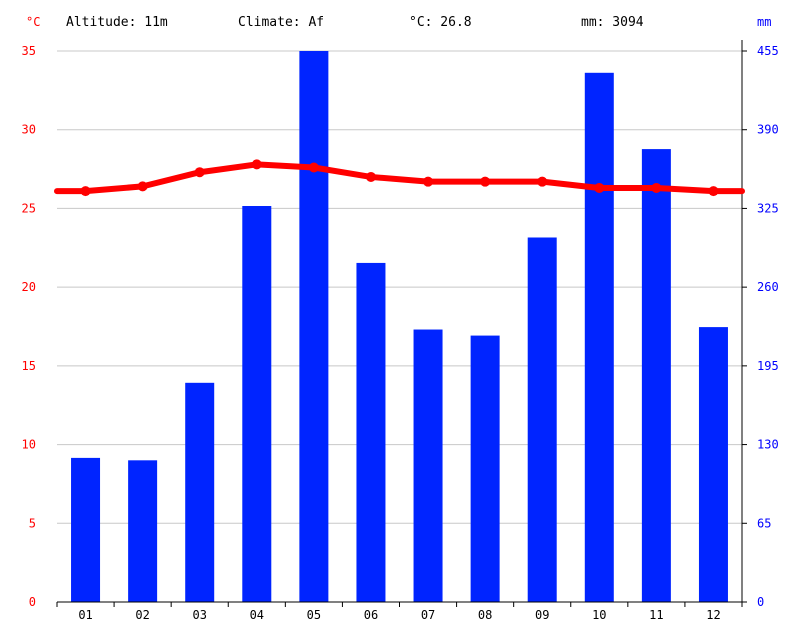  Describe the element at coordinates (768, 51) in the screenshot. I see `y-right-tick-label: 455` at that location.